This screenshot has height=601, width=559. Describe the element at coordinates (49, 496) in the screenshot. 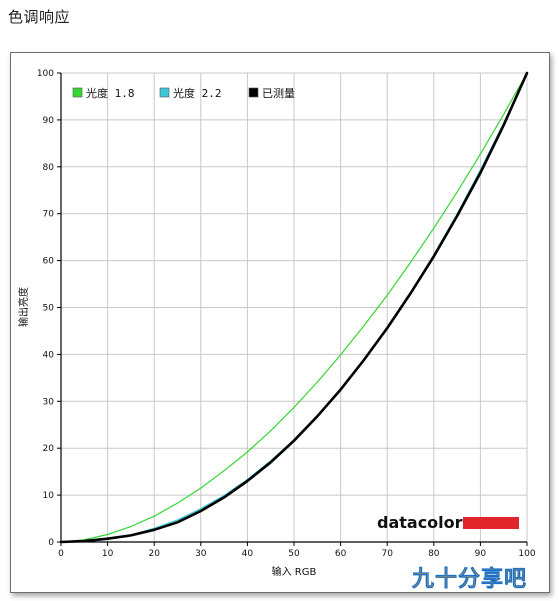

I see `y-tick-label: 10` at that location.